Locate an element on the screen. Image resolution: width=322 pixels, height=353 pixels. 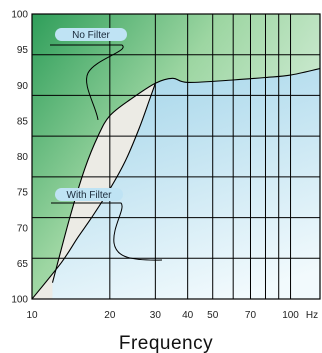
x-tick-label: 30 is located at coordinates (156, 315).